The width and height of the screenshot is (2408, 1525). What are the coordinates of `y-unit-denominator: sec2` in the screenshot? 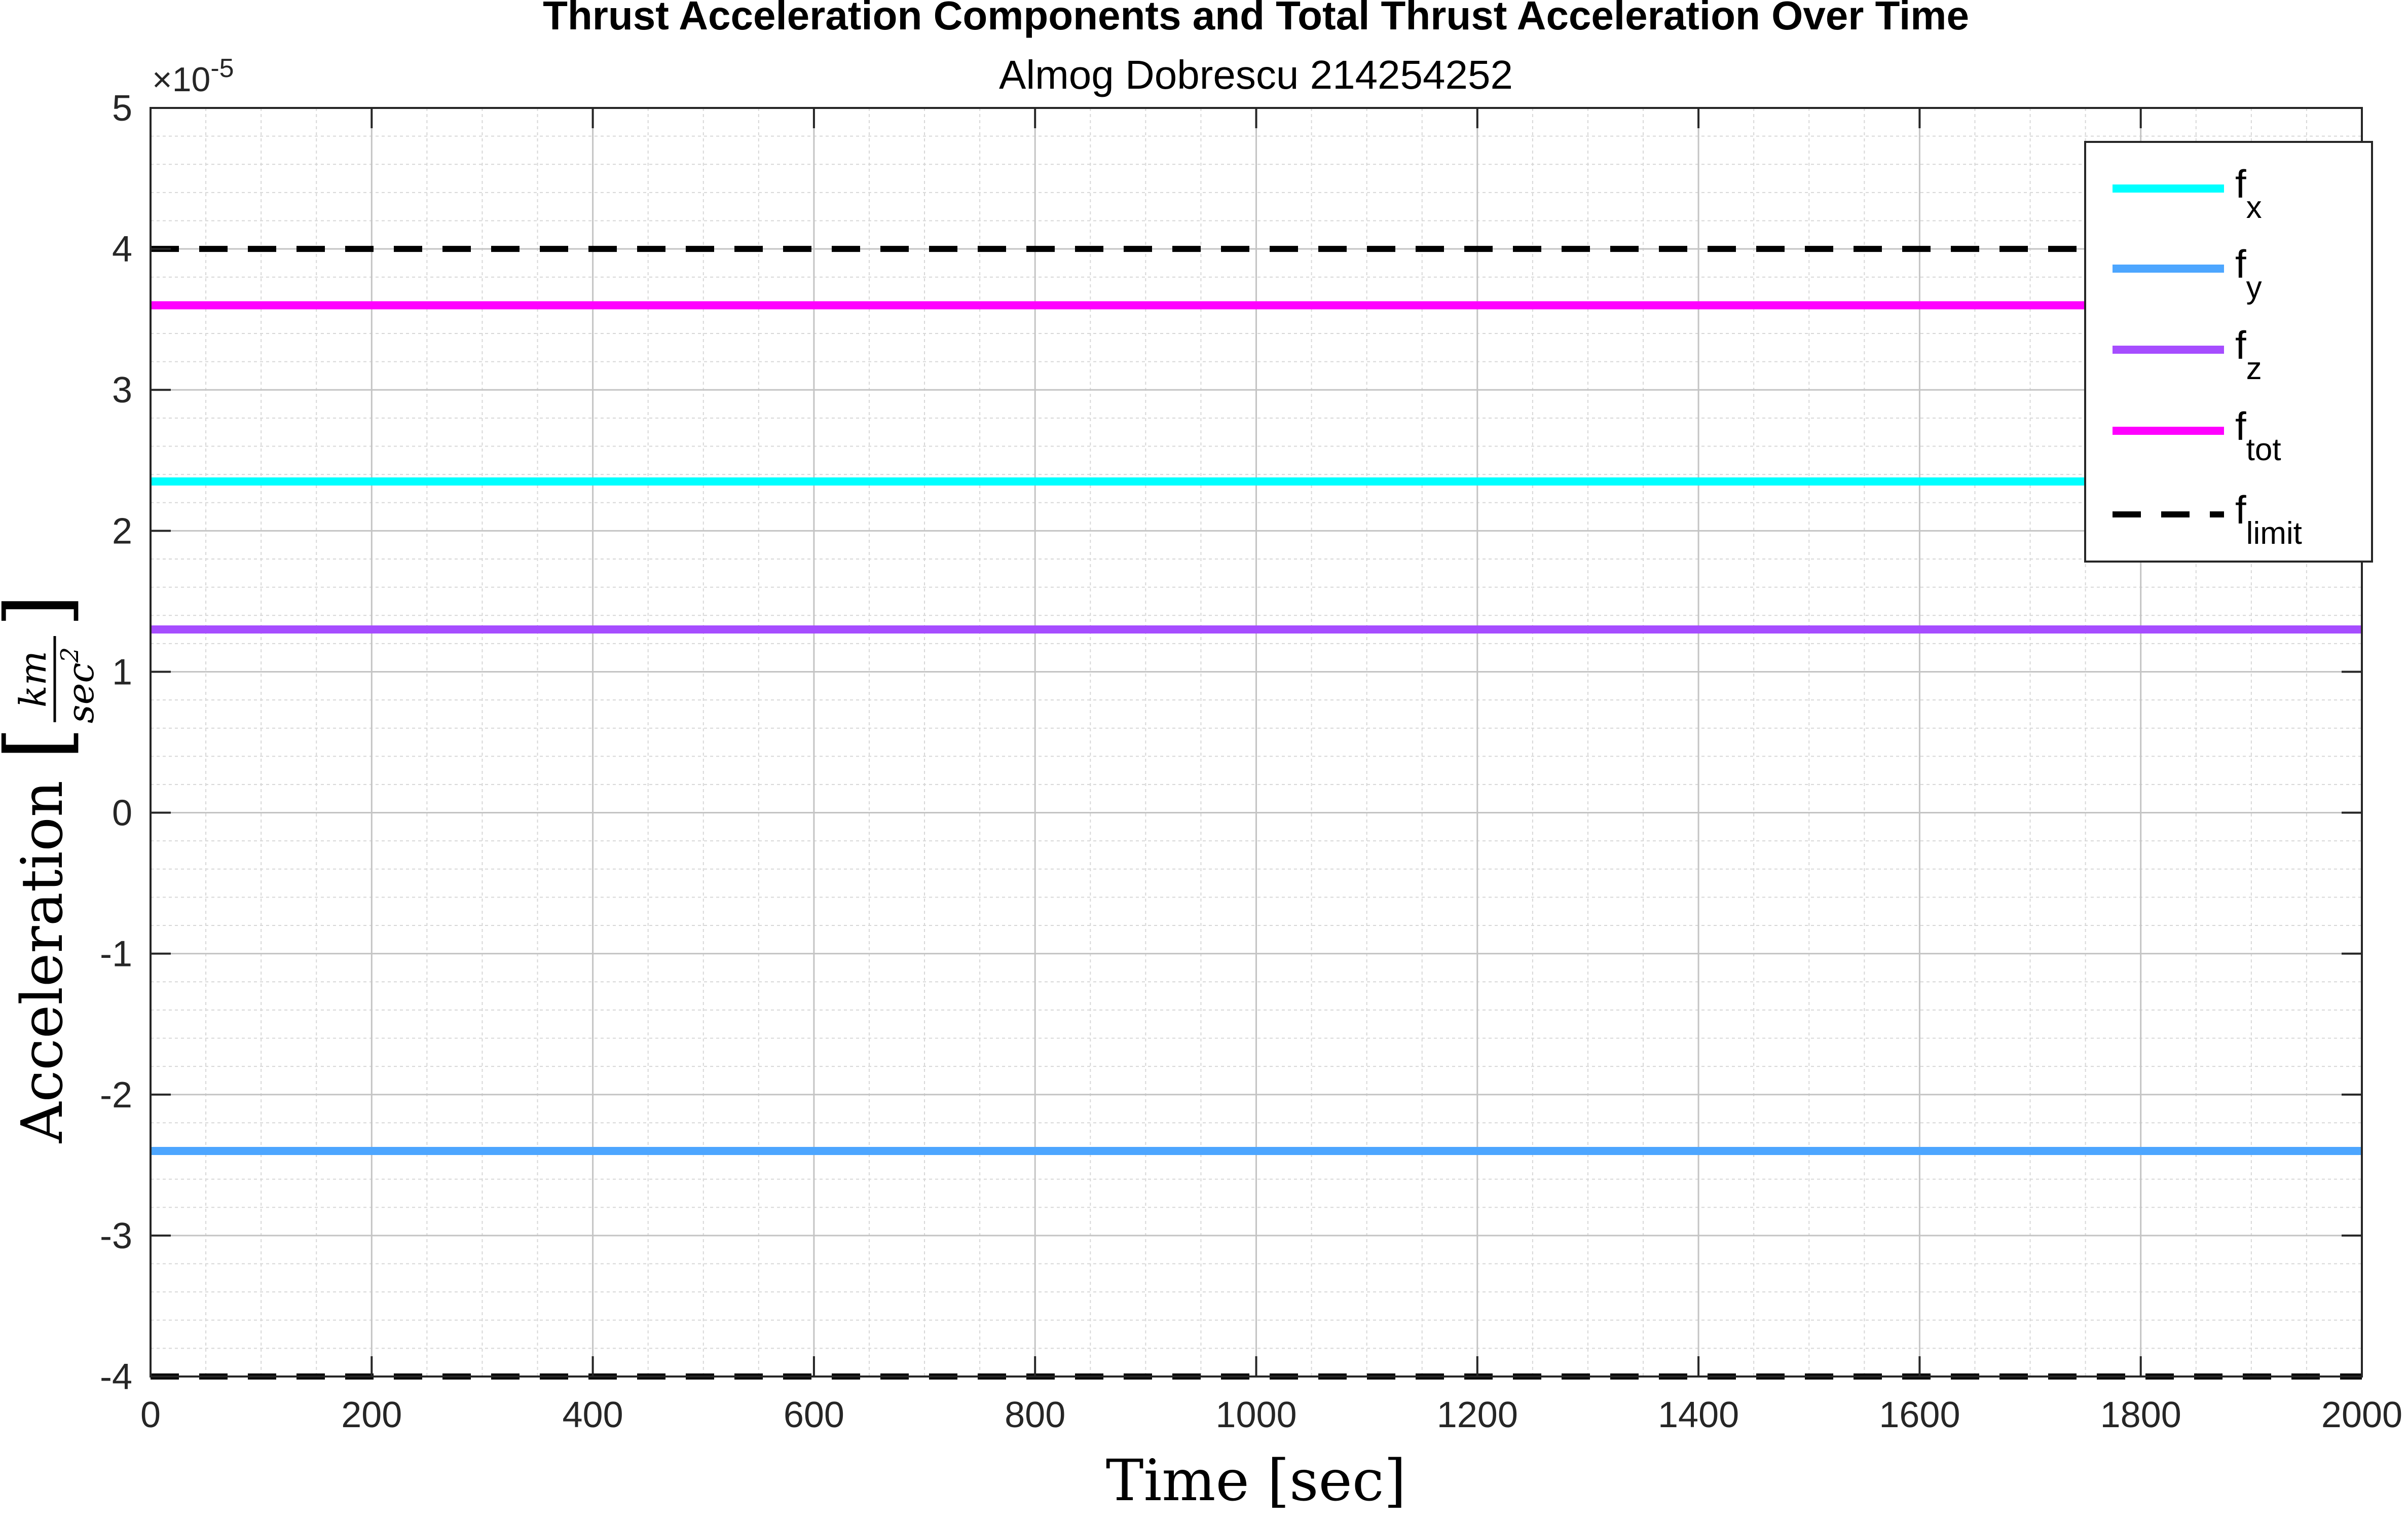 It's located at (79, 685).